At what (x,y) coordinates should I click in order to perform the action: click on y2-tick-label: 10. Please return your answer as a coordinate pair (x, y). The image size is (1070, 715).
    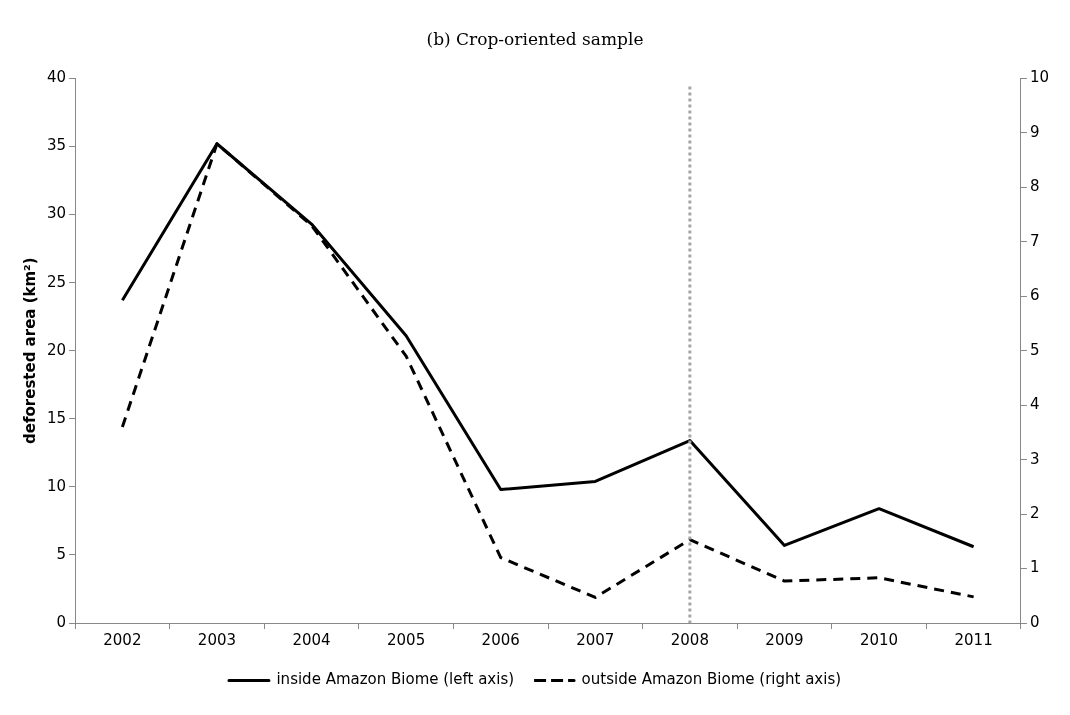
    Looking at the image, I should click on (1039, 77).